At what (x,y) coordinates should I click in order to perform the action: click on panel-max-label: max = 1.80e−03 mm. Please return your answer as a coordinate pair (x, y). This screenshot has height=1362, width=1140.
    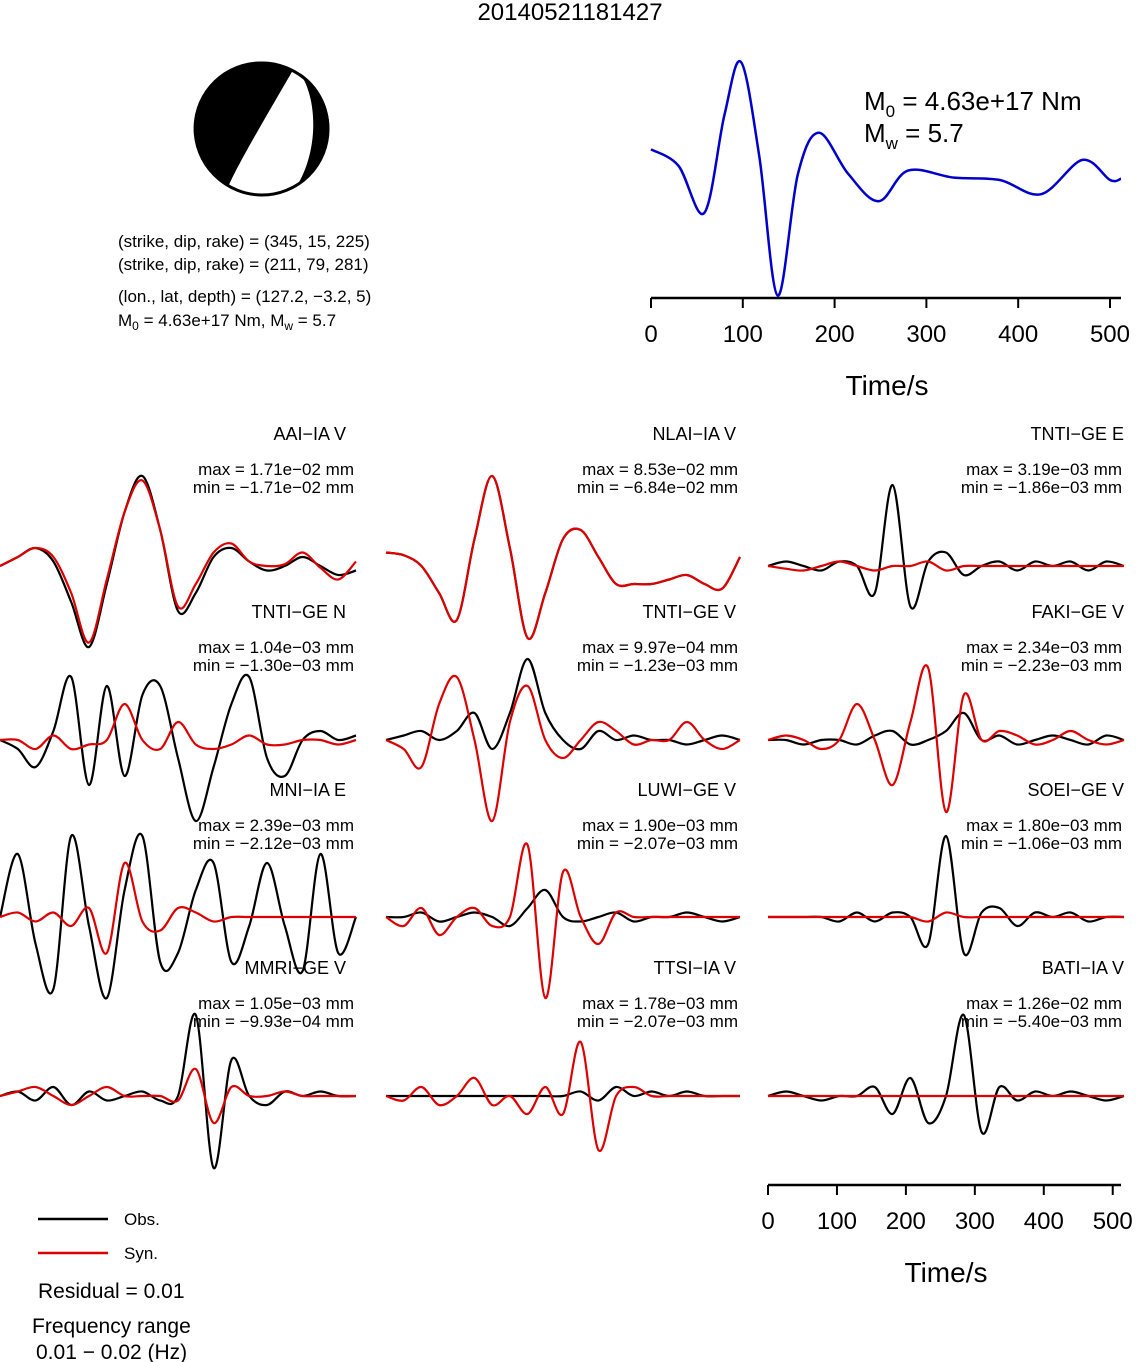
    Looking at the image, I should click on (1044, 825).